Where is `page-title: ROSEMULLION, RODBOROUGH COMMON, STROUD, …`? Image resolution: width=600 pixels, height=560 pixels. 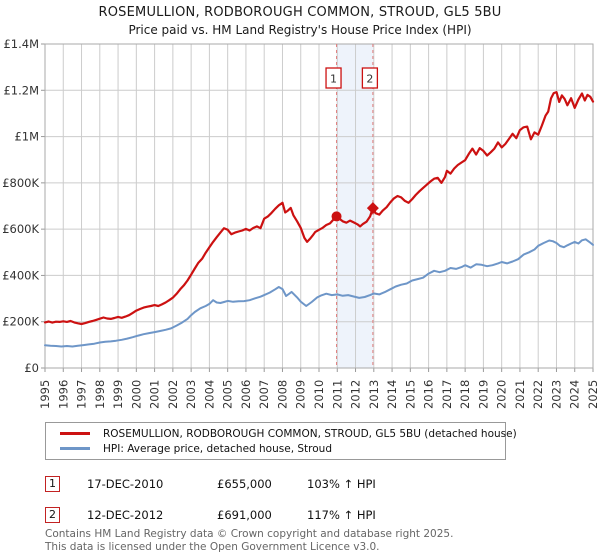 page-title: ROSEMULLION, RODBOROUGH COMMON, STROUD, … is located at coordinates (300, 12).